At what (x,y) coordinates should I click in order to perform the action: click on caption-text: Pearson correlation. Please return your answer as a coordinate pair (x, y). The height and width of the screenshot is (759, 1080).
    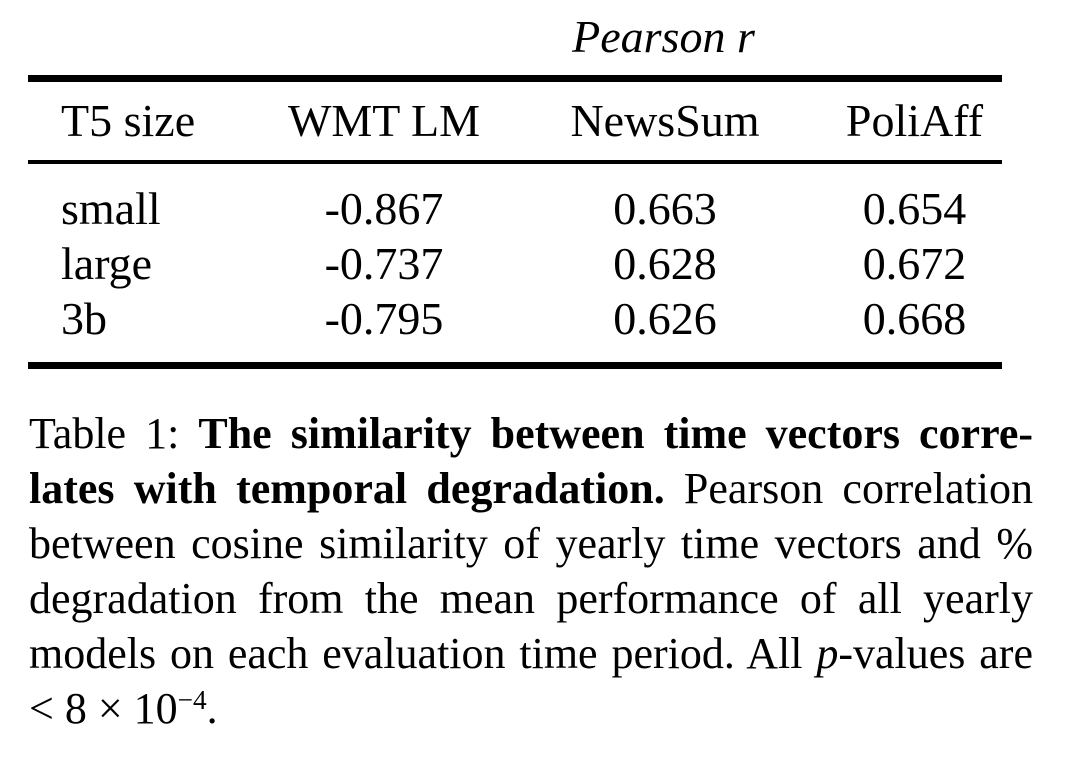
    Looking at the image, I should click on (848, 488).